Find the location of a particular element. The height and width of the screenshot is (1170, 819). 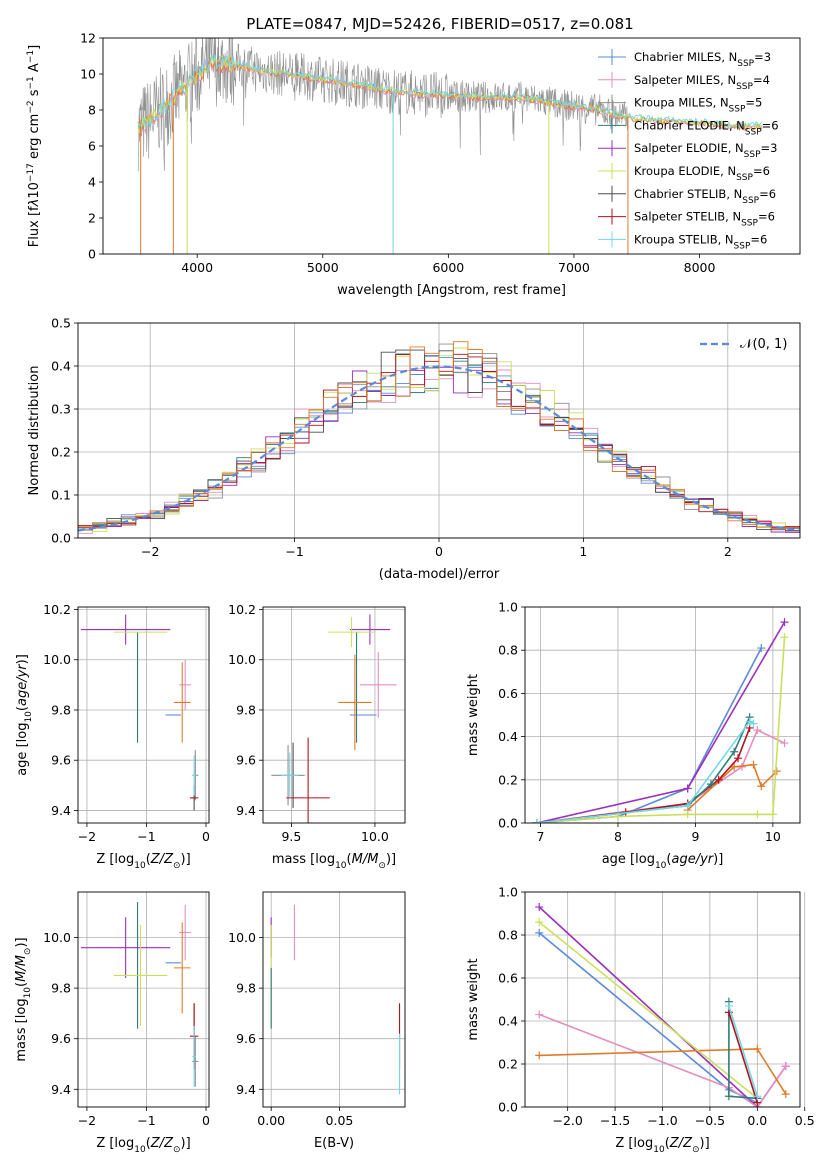

x-tick-label: 7 is located at coordinates (541, 836).